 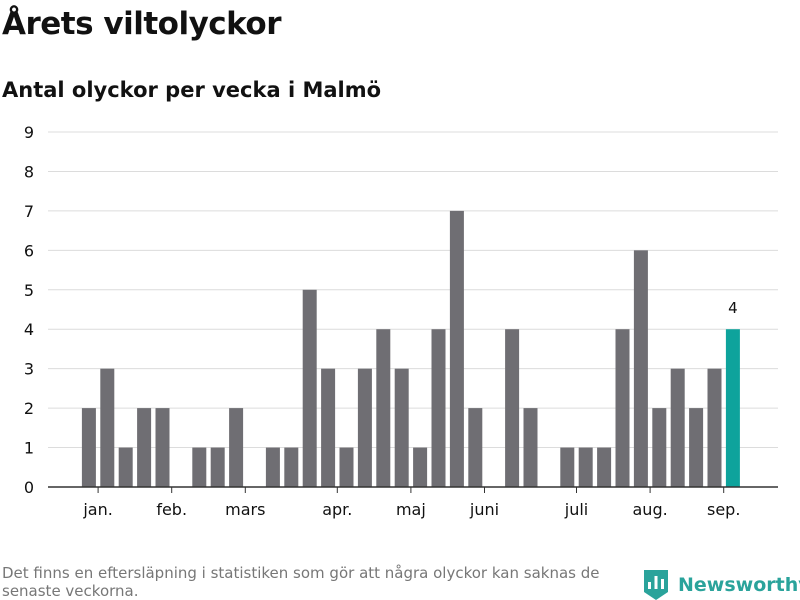 I want to click on chart-subtitle: Antal olyckor per vecka i Malmö, so click(x=192, y=90).